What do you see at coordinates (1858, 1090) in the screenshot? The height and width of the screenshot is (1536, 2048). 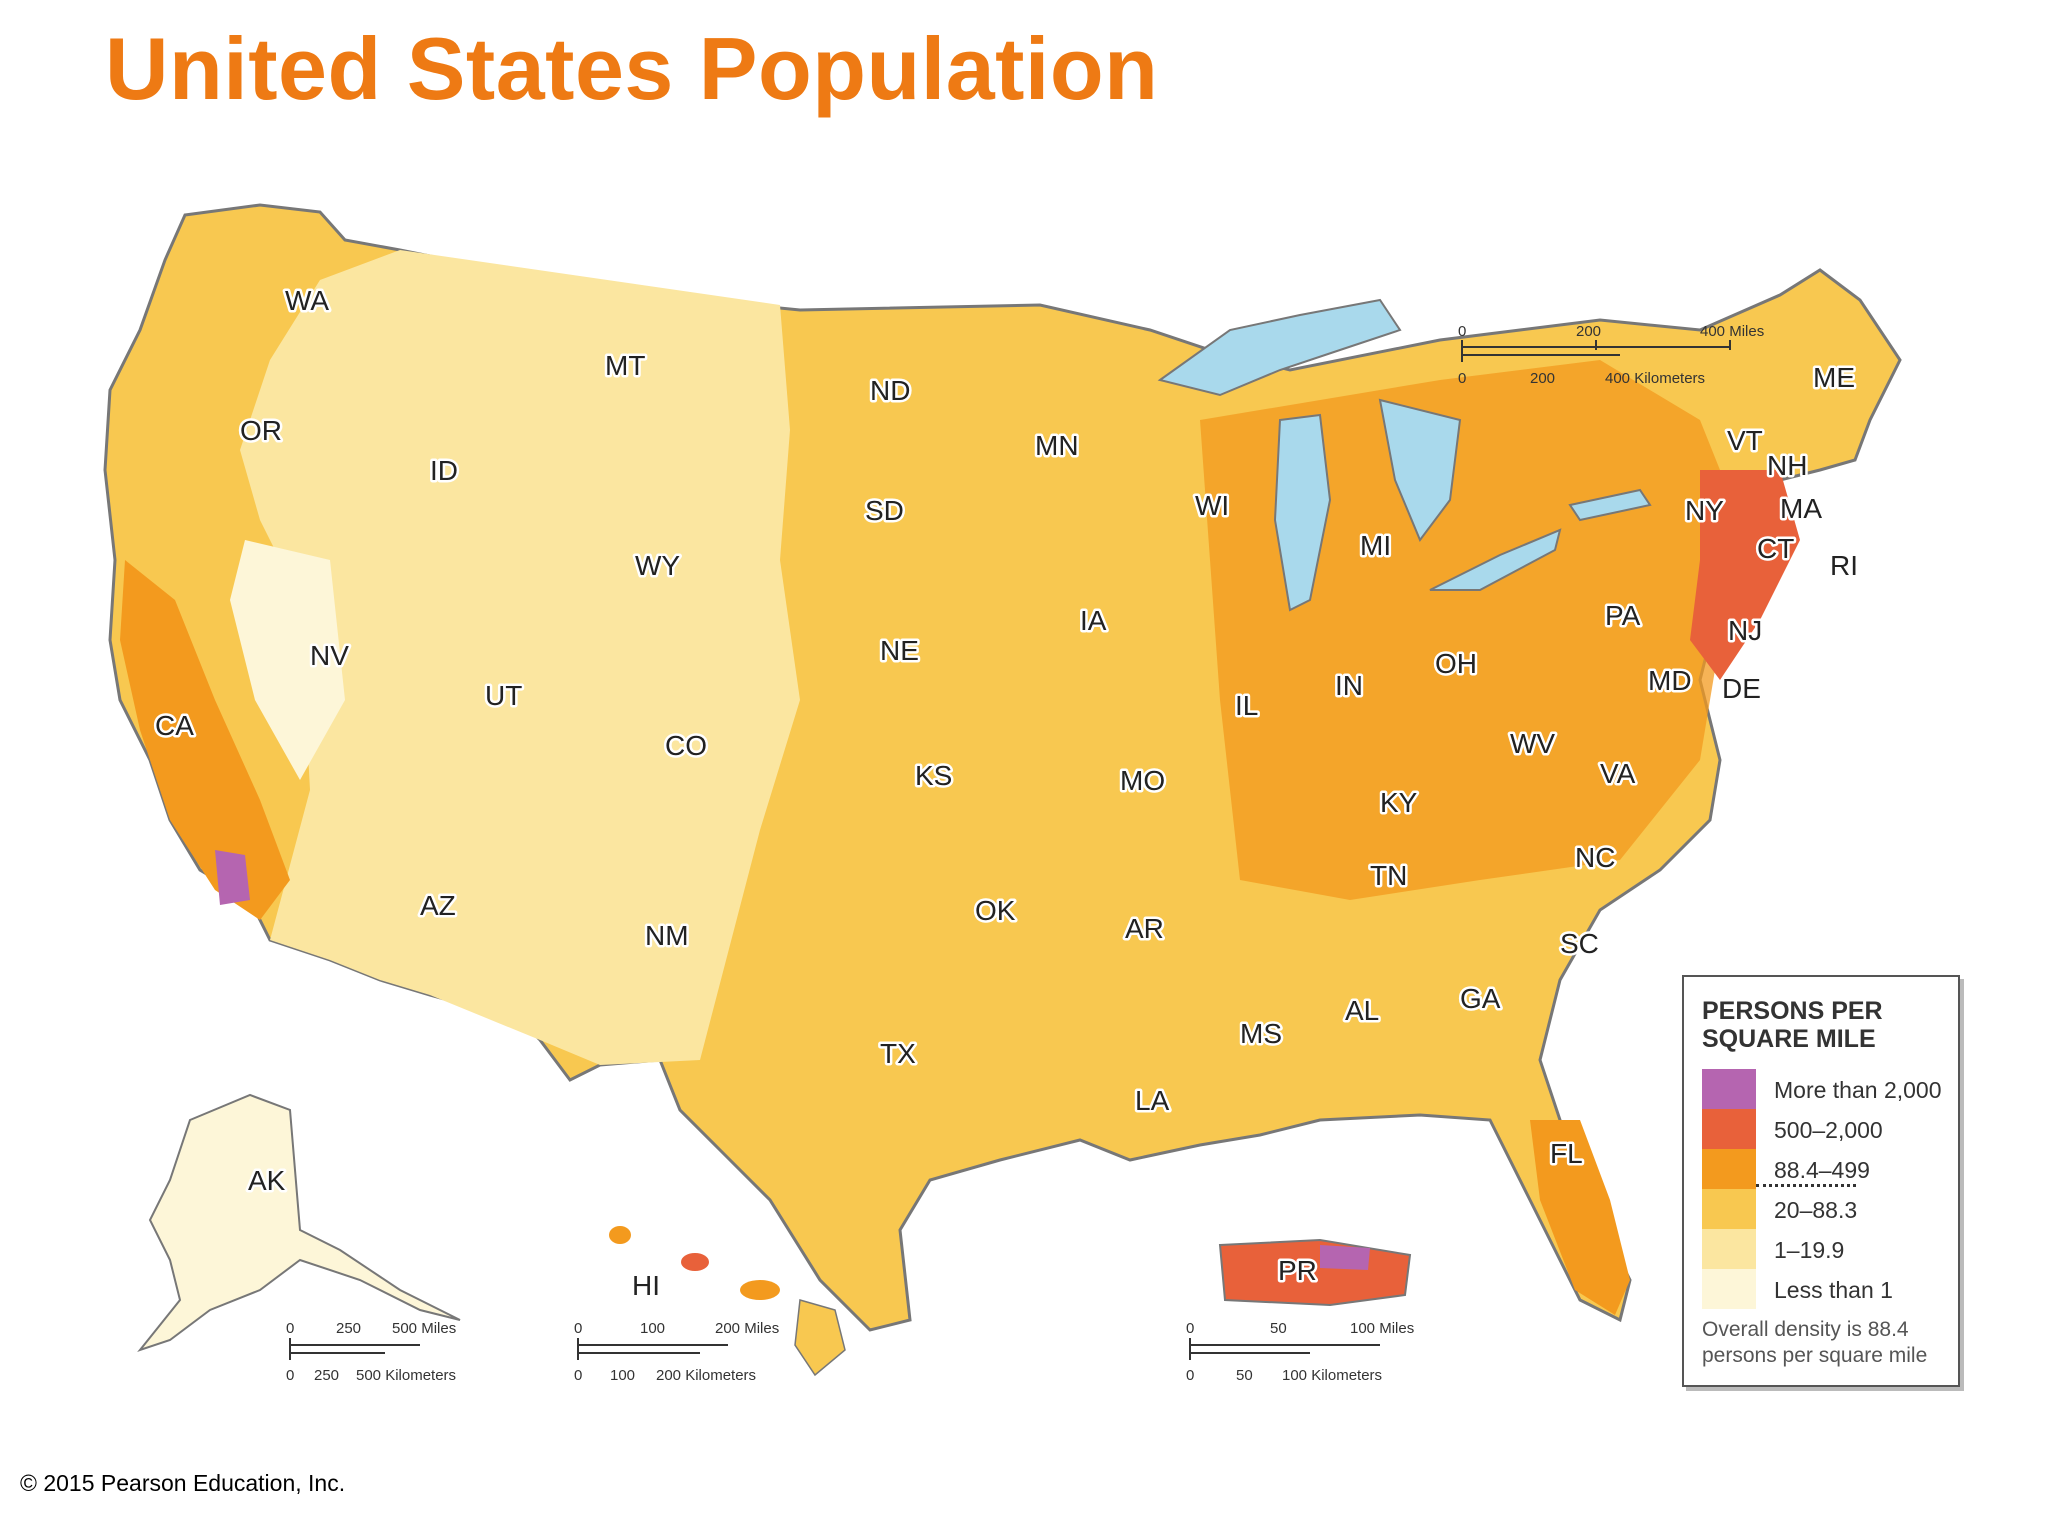 I see `legend-label: More than 2,000` at bounding box center [1858, 1090].